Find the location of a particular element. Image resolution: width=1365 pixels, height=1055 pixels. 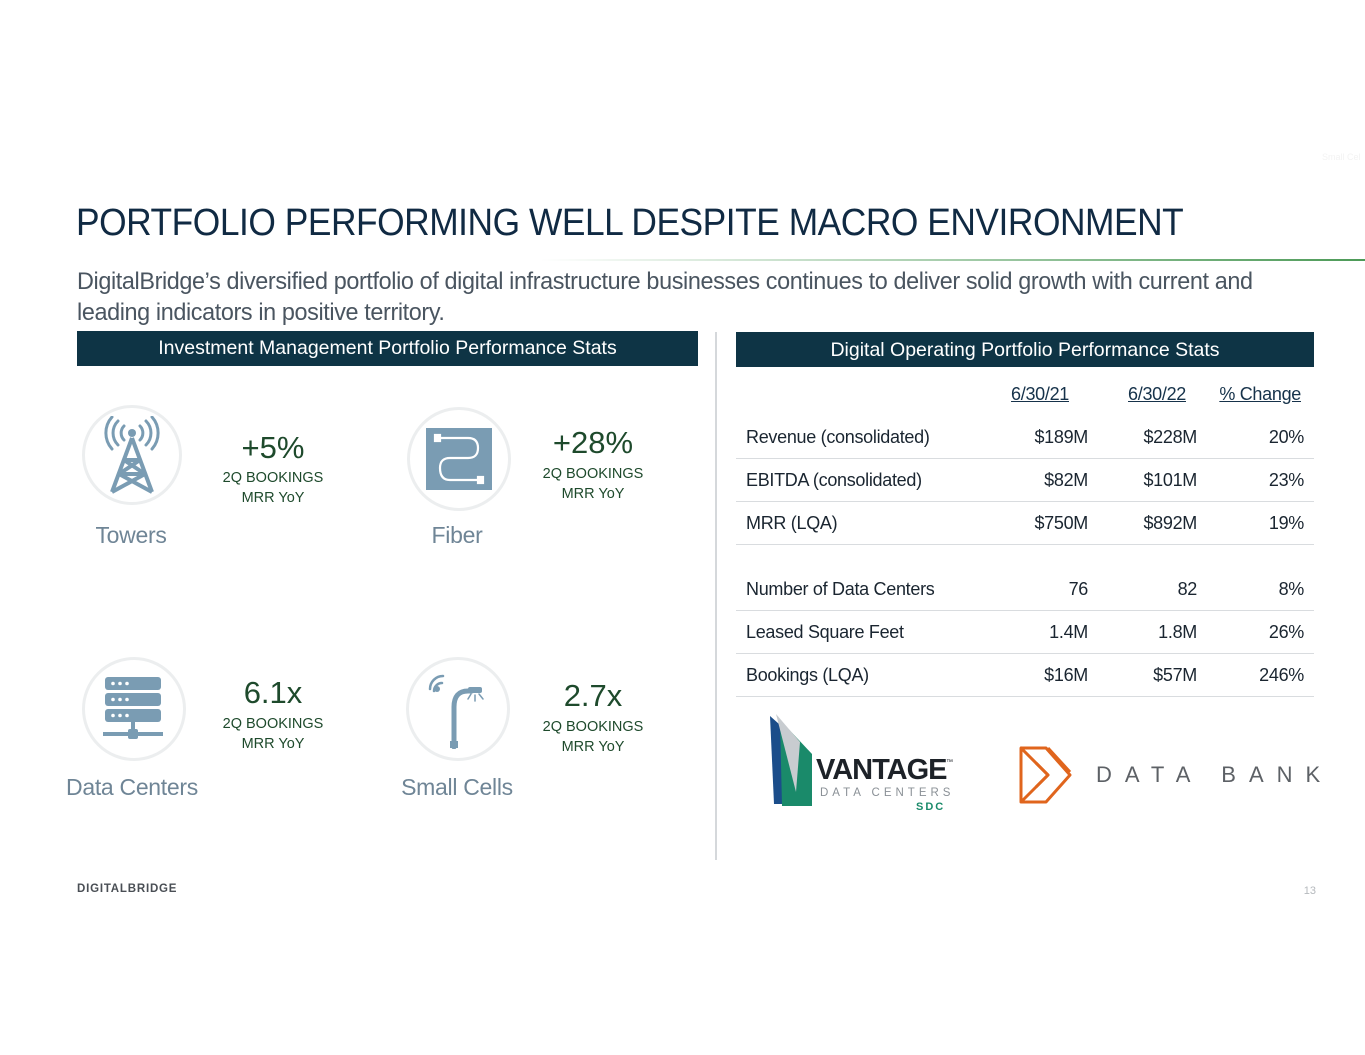

row-value-2021: 1.4M is located at coordinates (1068, 632).